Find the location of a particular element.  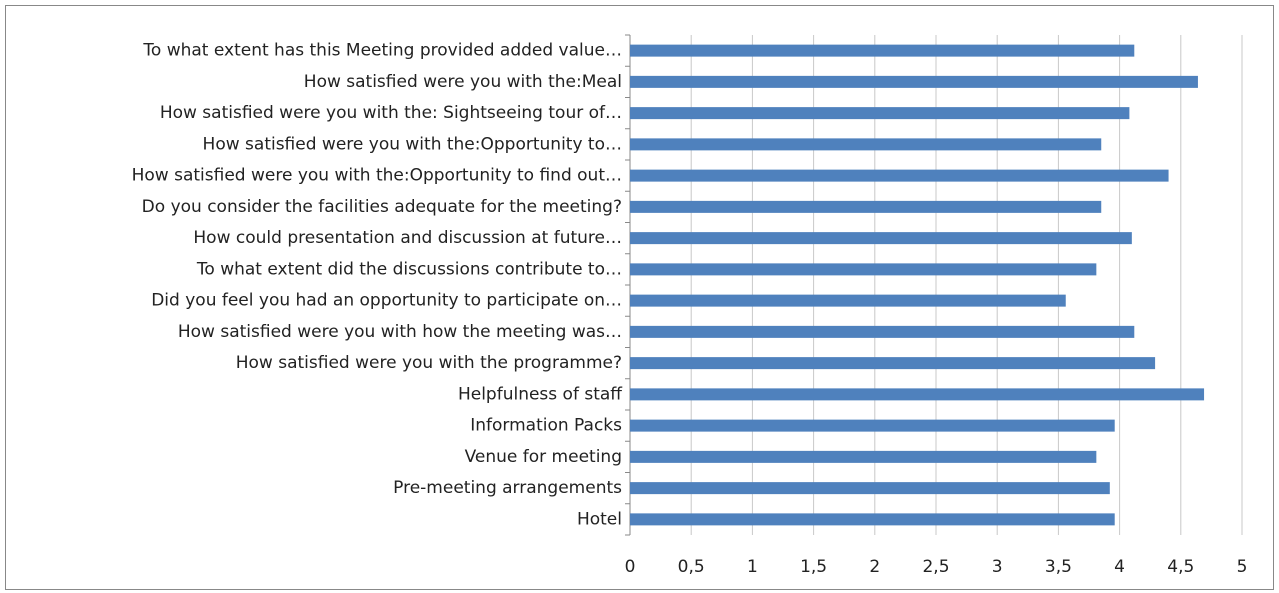

y-tick-label: Hotel is located at coordinates (599, 519).